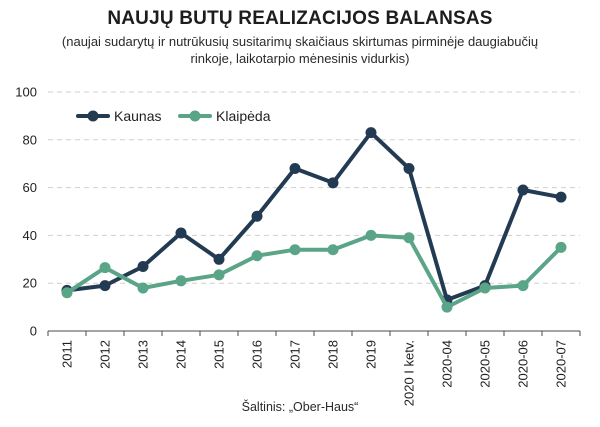 Image resolution: width=600 pixels, height=427 pixels. What do you see at coordinates (26, 212) in the screenshot?
I see `y-tick-labels: 0 20 40 60 80 100` at bounding box center [26, 212].